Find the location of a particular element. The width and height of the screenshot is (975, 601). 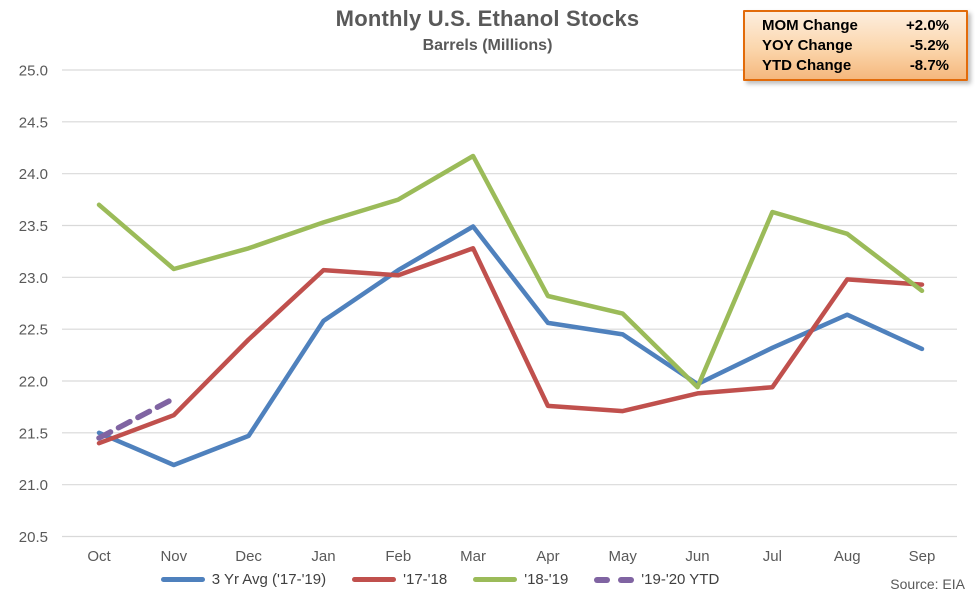

blue-line-swatch-icon is located at coordinates (182, 579).